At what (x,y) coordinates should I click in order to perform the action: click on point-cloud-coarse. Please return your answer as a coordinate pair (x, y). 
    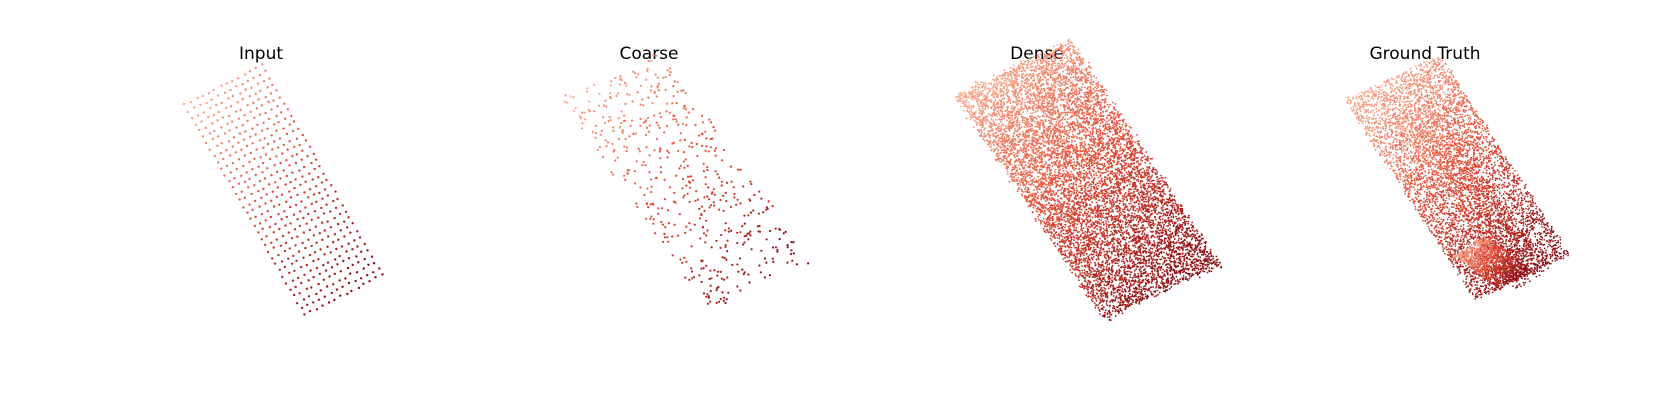
    Looking at the image, I should click on (686, 179).